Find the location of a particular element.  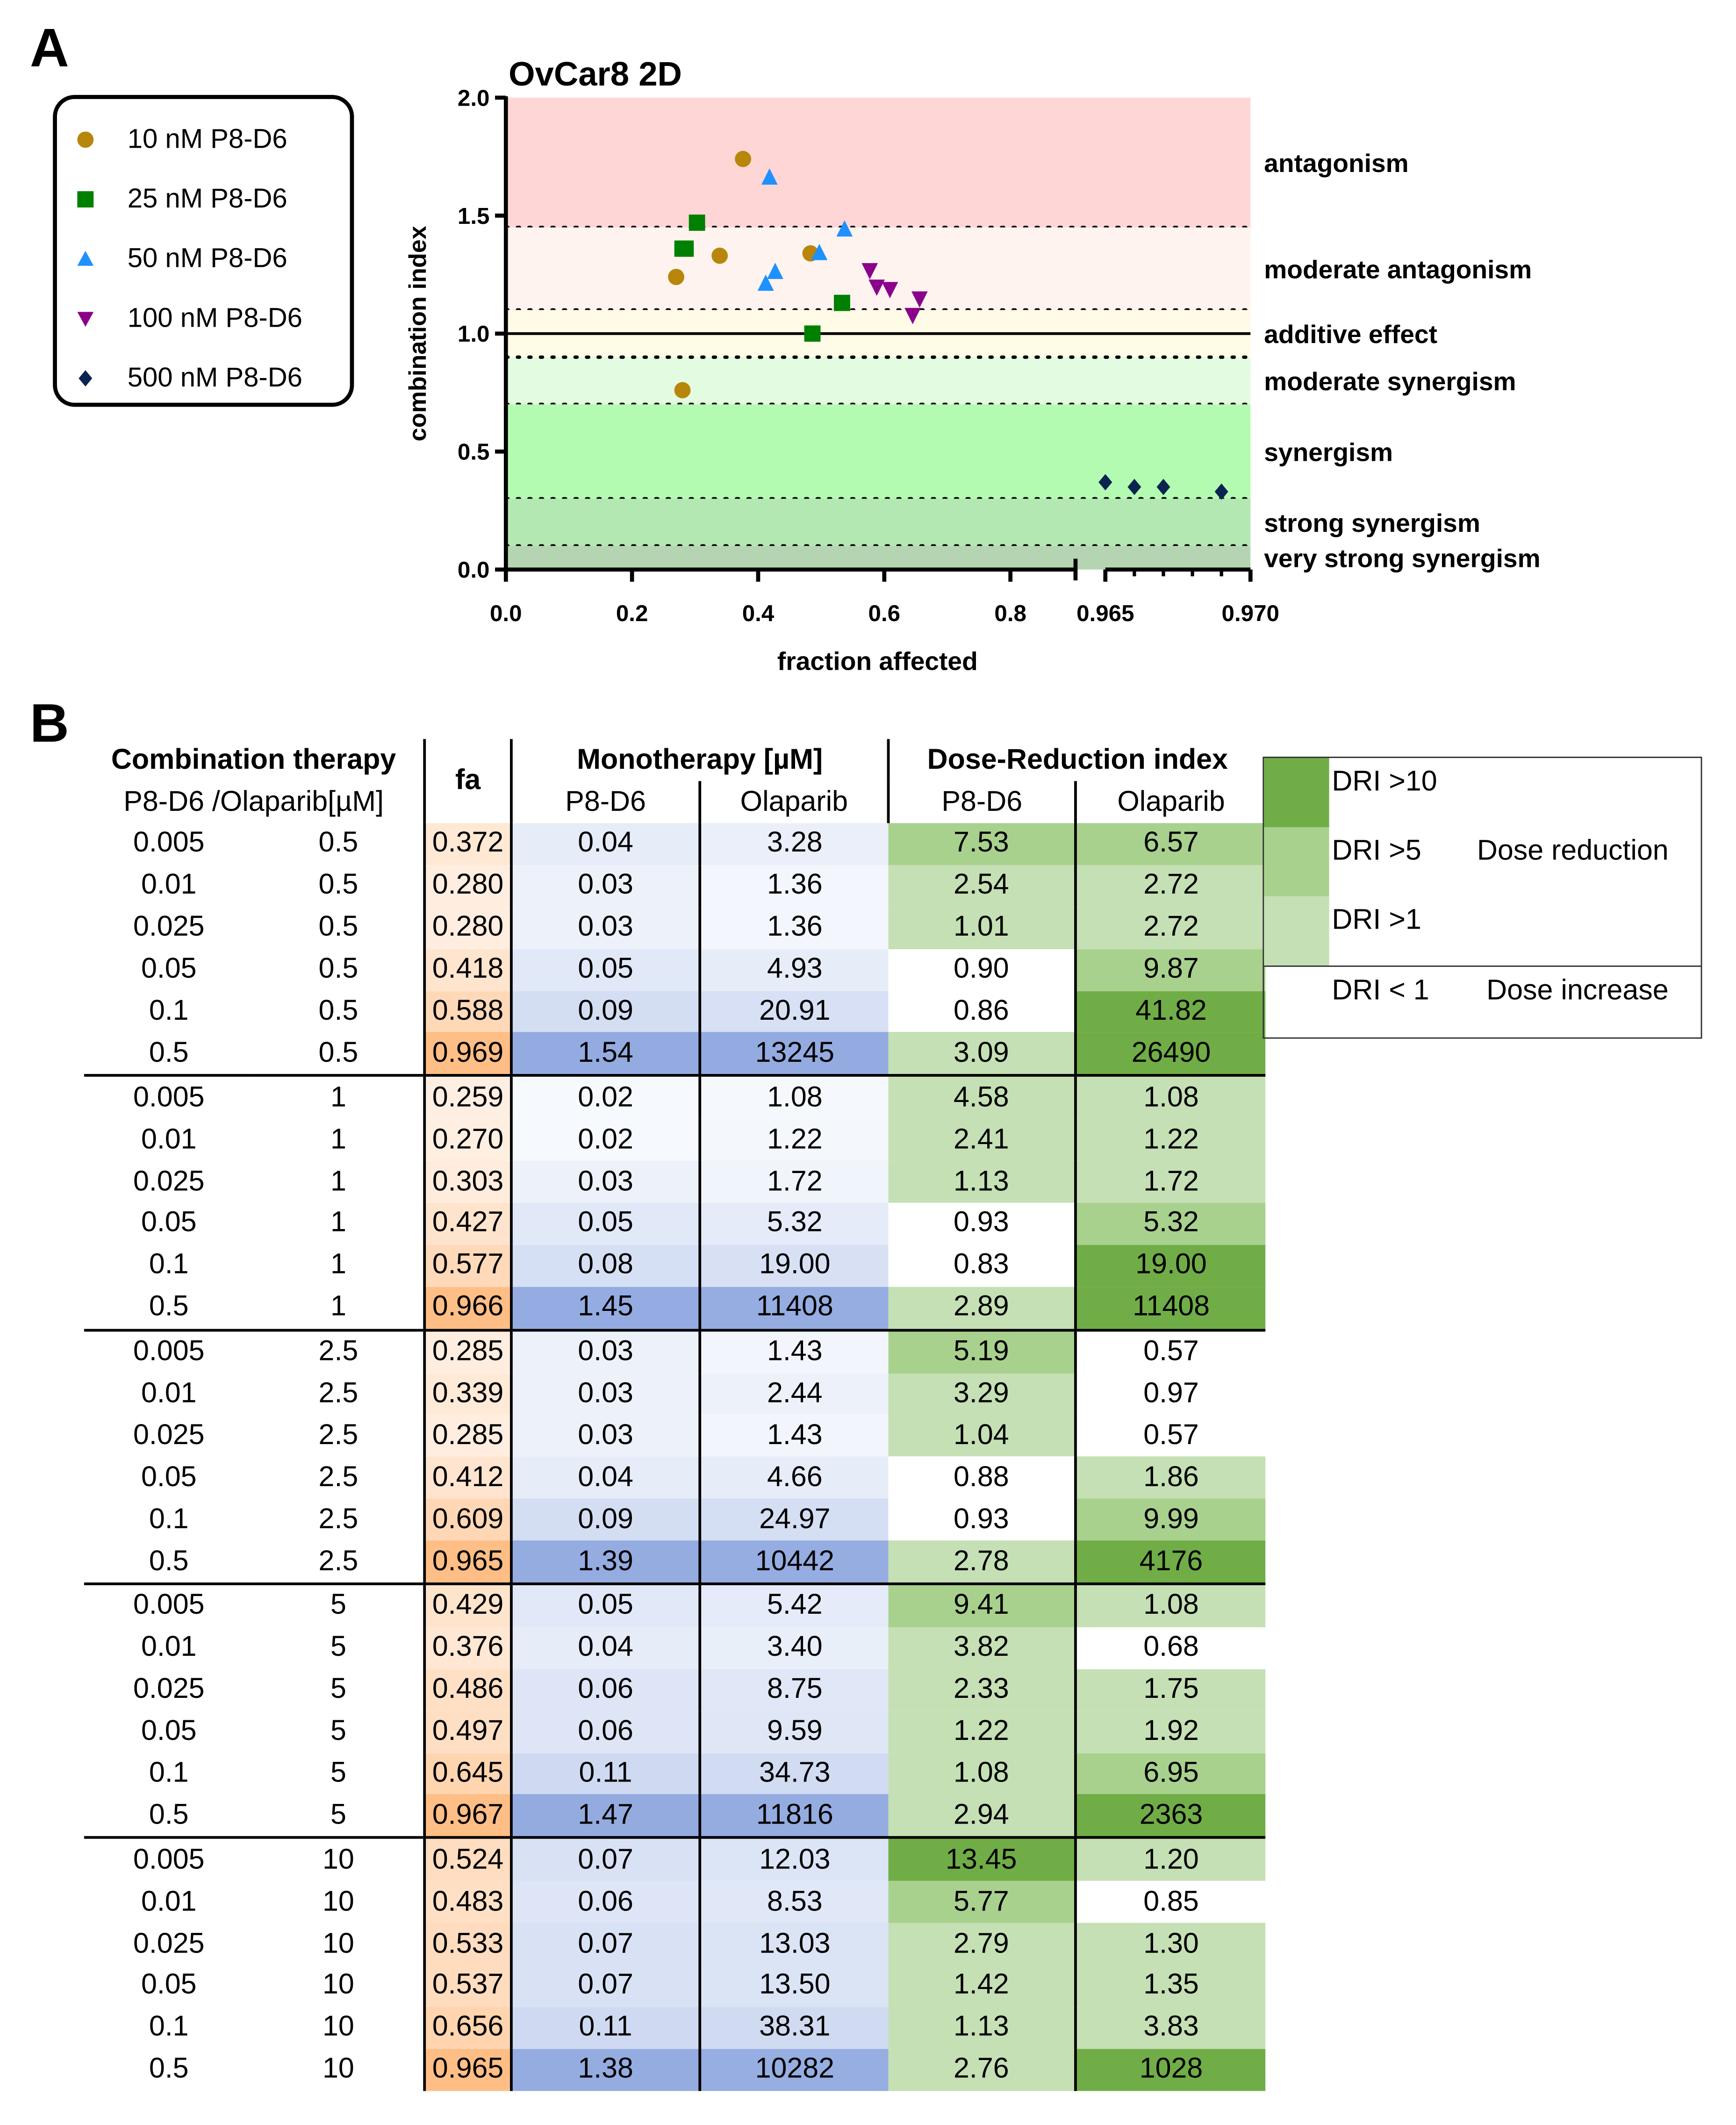

cell-dri-olaparib: 1.08 is located at coordinates (1170, 1096).